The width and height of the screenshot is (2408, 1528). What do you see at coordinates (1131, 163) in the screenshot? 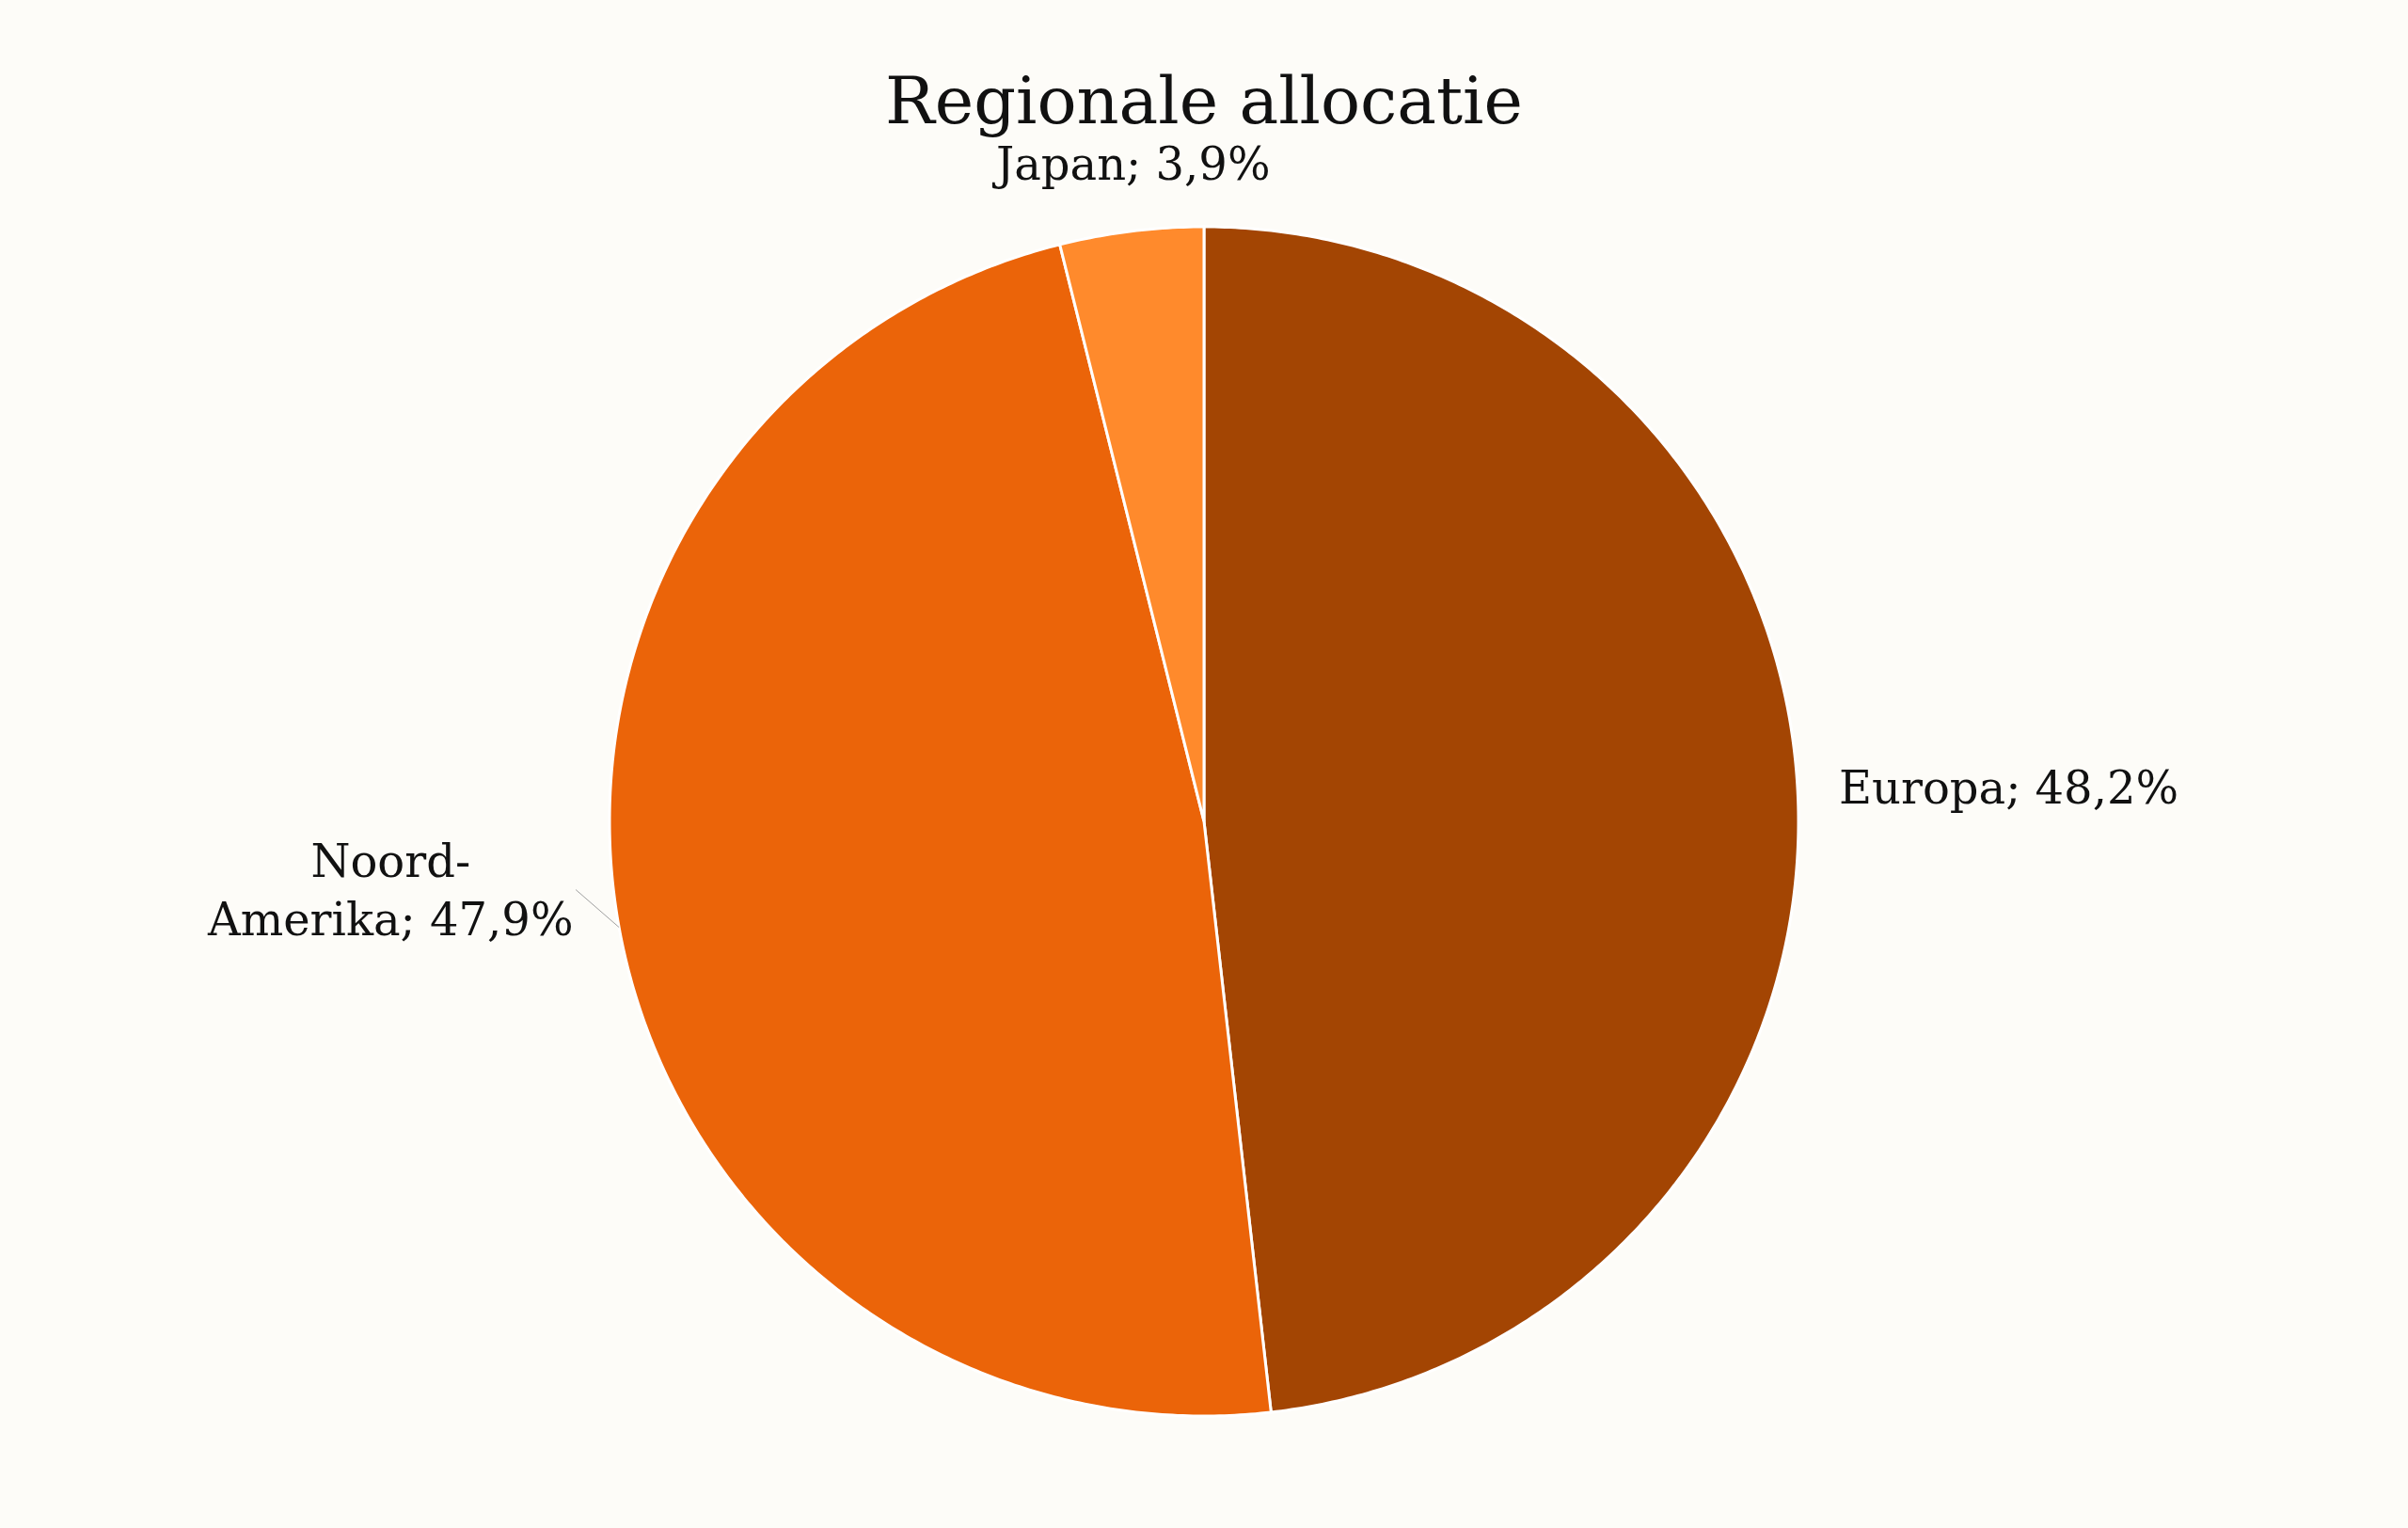
I see `slice-label: Japan; 3,9%` at bounding box center [1131, 163].